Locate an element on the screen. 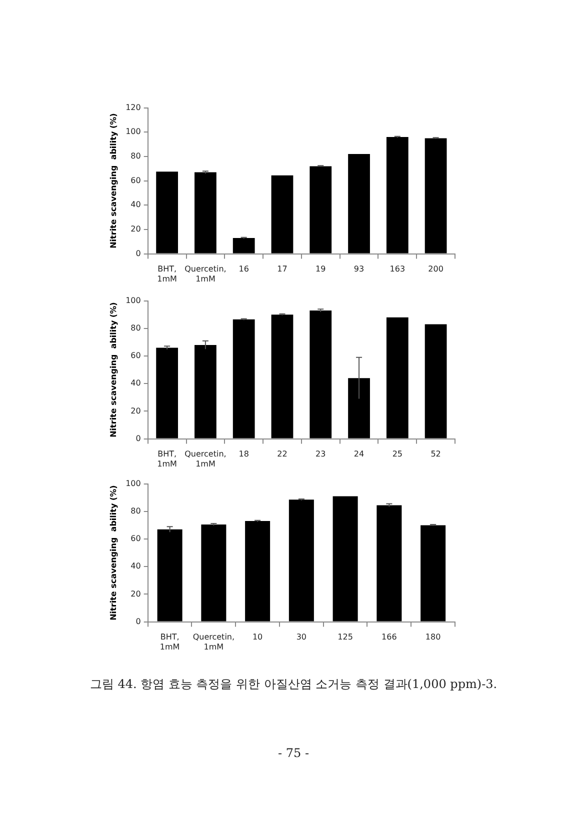 Image resolution: width=587 pixels, height=830 pixels. x-tick-label: 52 is located at coordinates (435, 454).